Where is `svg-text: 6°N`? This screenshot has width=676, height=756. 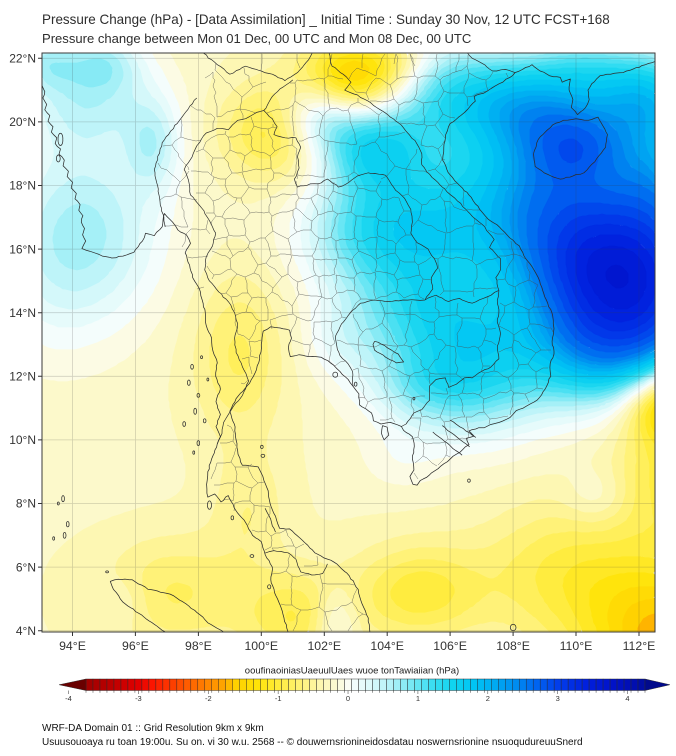
svg-text: 6°N is located at coordinates (26, 567).